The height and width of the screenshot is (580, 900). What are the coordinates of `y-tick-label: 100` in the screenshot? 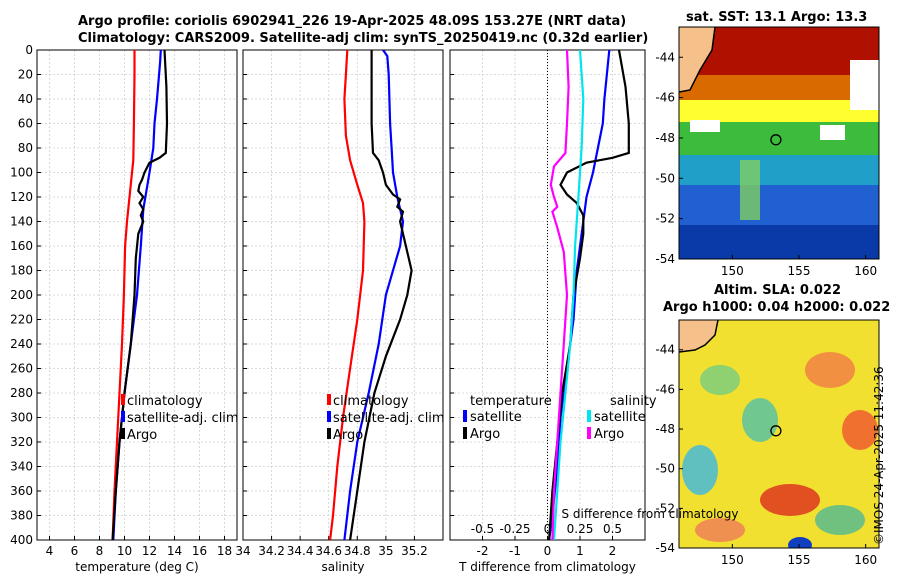 It's located at (21, 173).